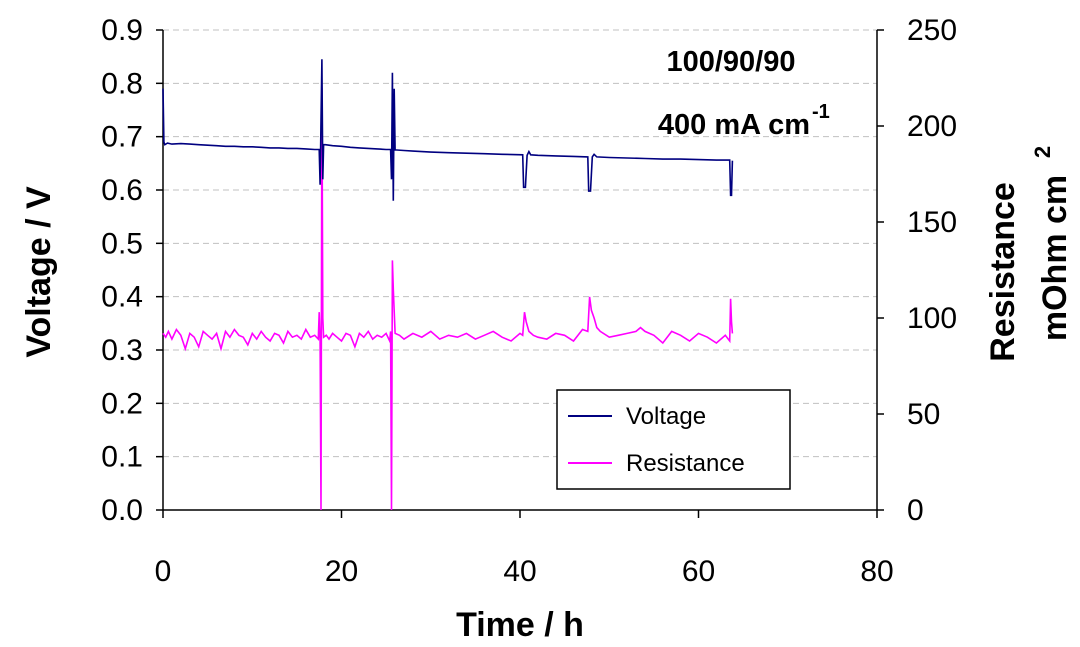 The height and width of the screenshot is (647, 1080). What do you see at coordinates (685, 463) in the screenshot?
I see `legend-label-resistance: Resistance` at bounding box center [685, 463].